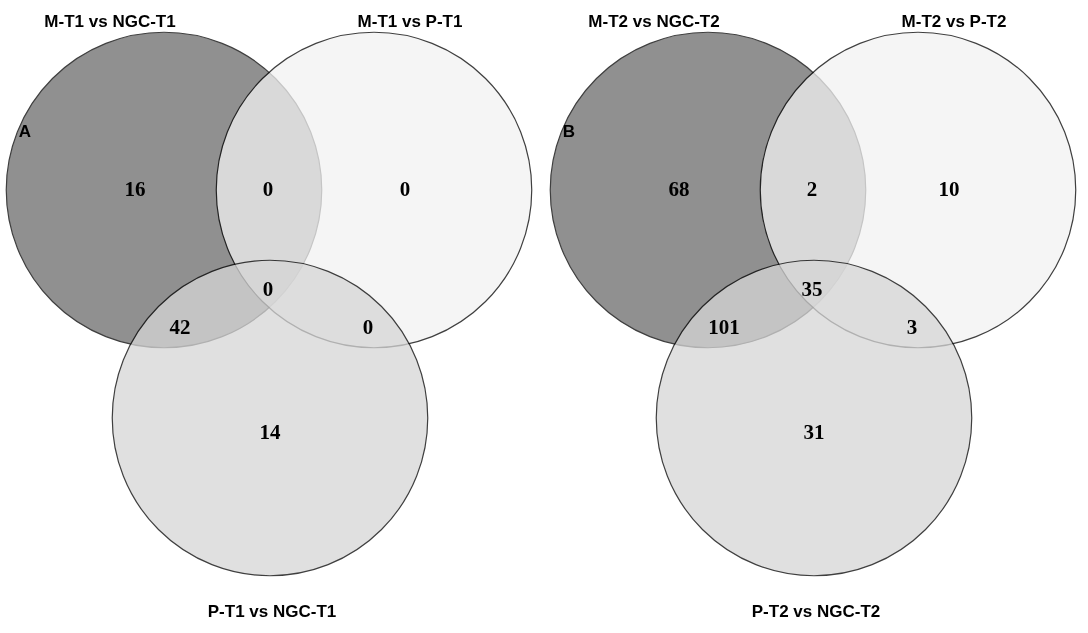  I want to click on data-label: 42, so click(180, 327).